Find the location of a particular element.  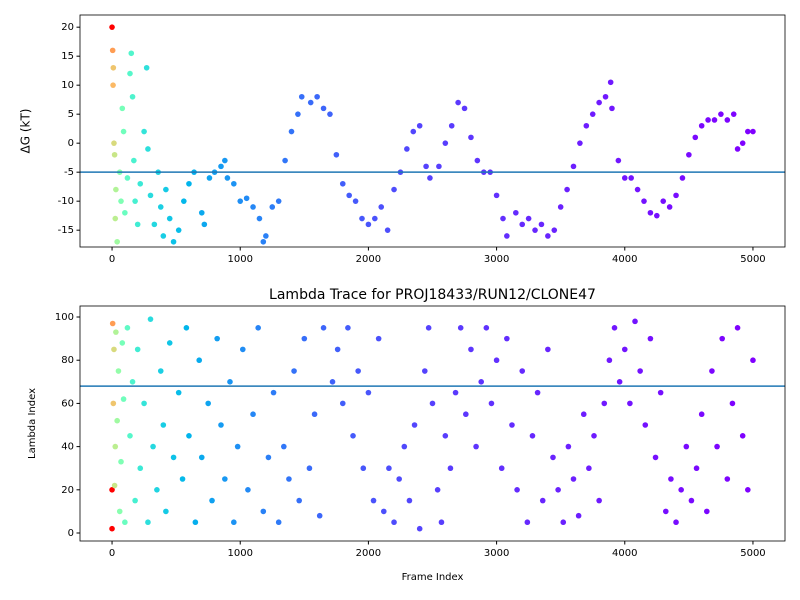

y-tick-label: -5 is located at coordinates (69, 172).